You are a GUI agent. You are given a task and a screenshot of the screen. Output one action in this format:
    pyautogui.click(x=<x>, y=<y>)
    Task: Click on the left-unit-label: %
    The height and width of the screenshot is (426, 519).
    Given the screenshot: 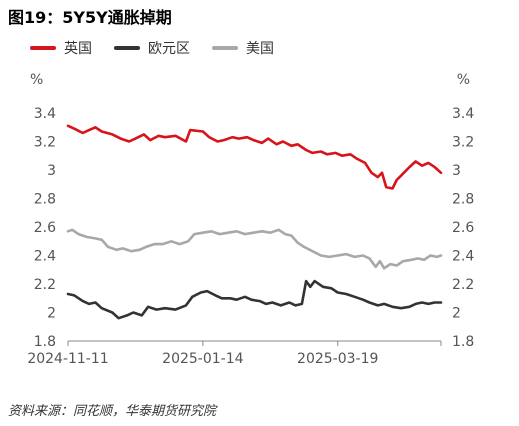 What is the action you would take?
    pyautogui.click(x=36, y=80)
    